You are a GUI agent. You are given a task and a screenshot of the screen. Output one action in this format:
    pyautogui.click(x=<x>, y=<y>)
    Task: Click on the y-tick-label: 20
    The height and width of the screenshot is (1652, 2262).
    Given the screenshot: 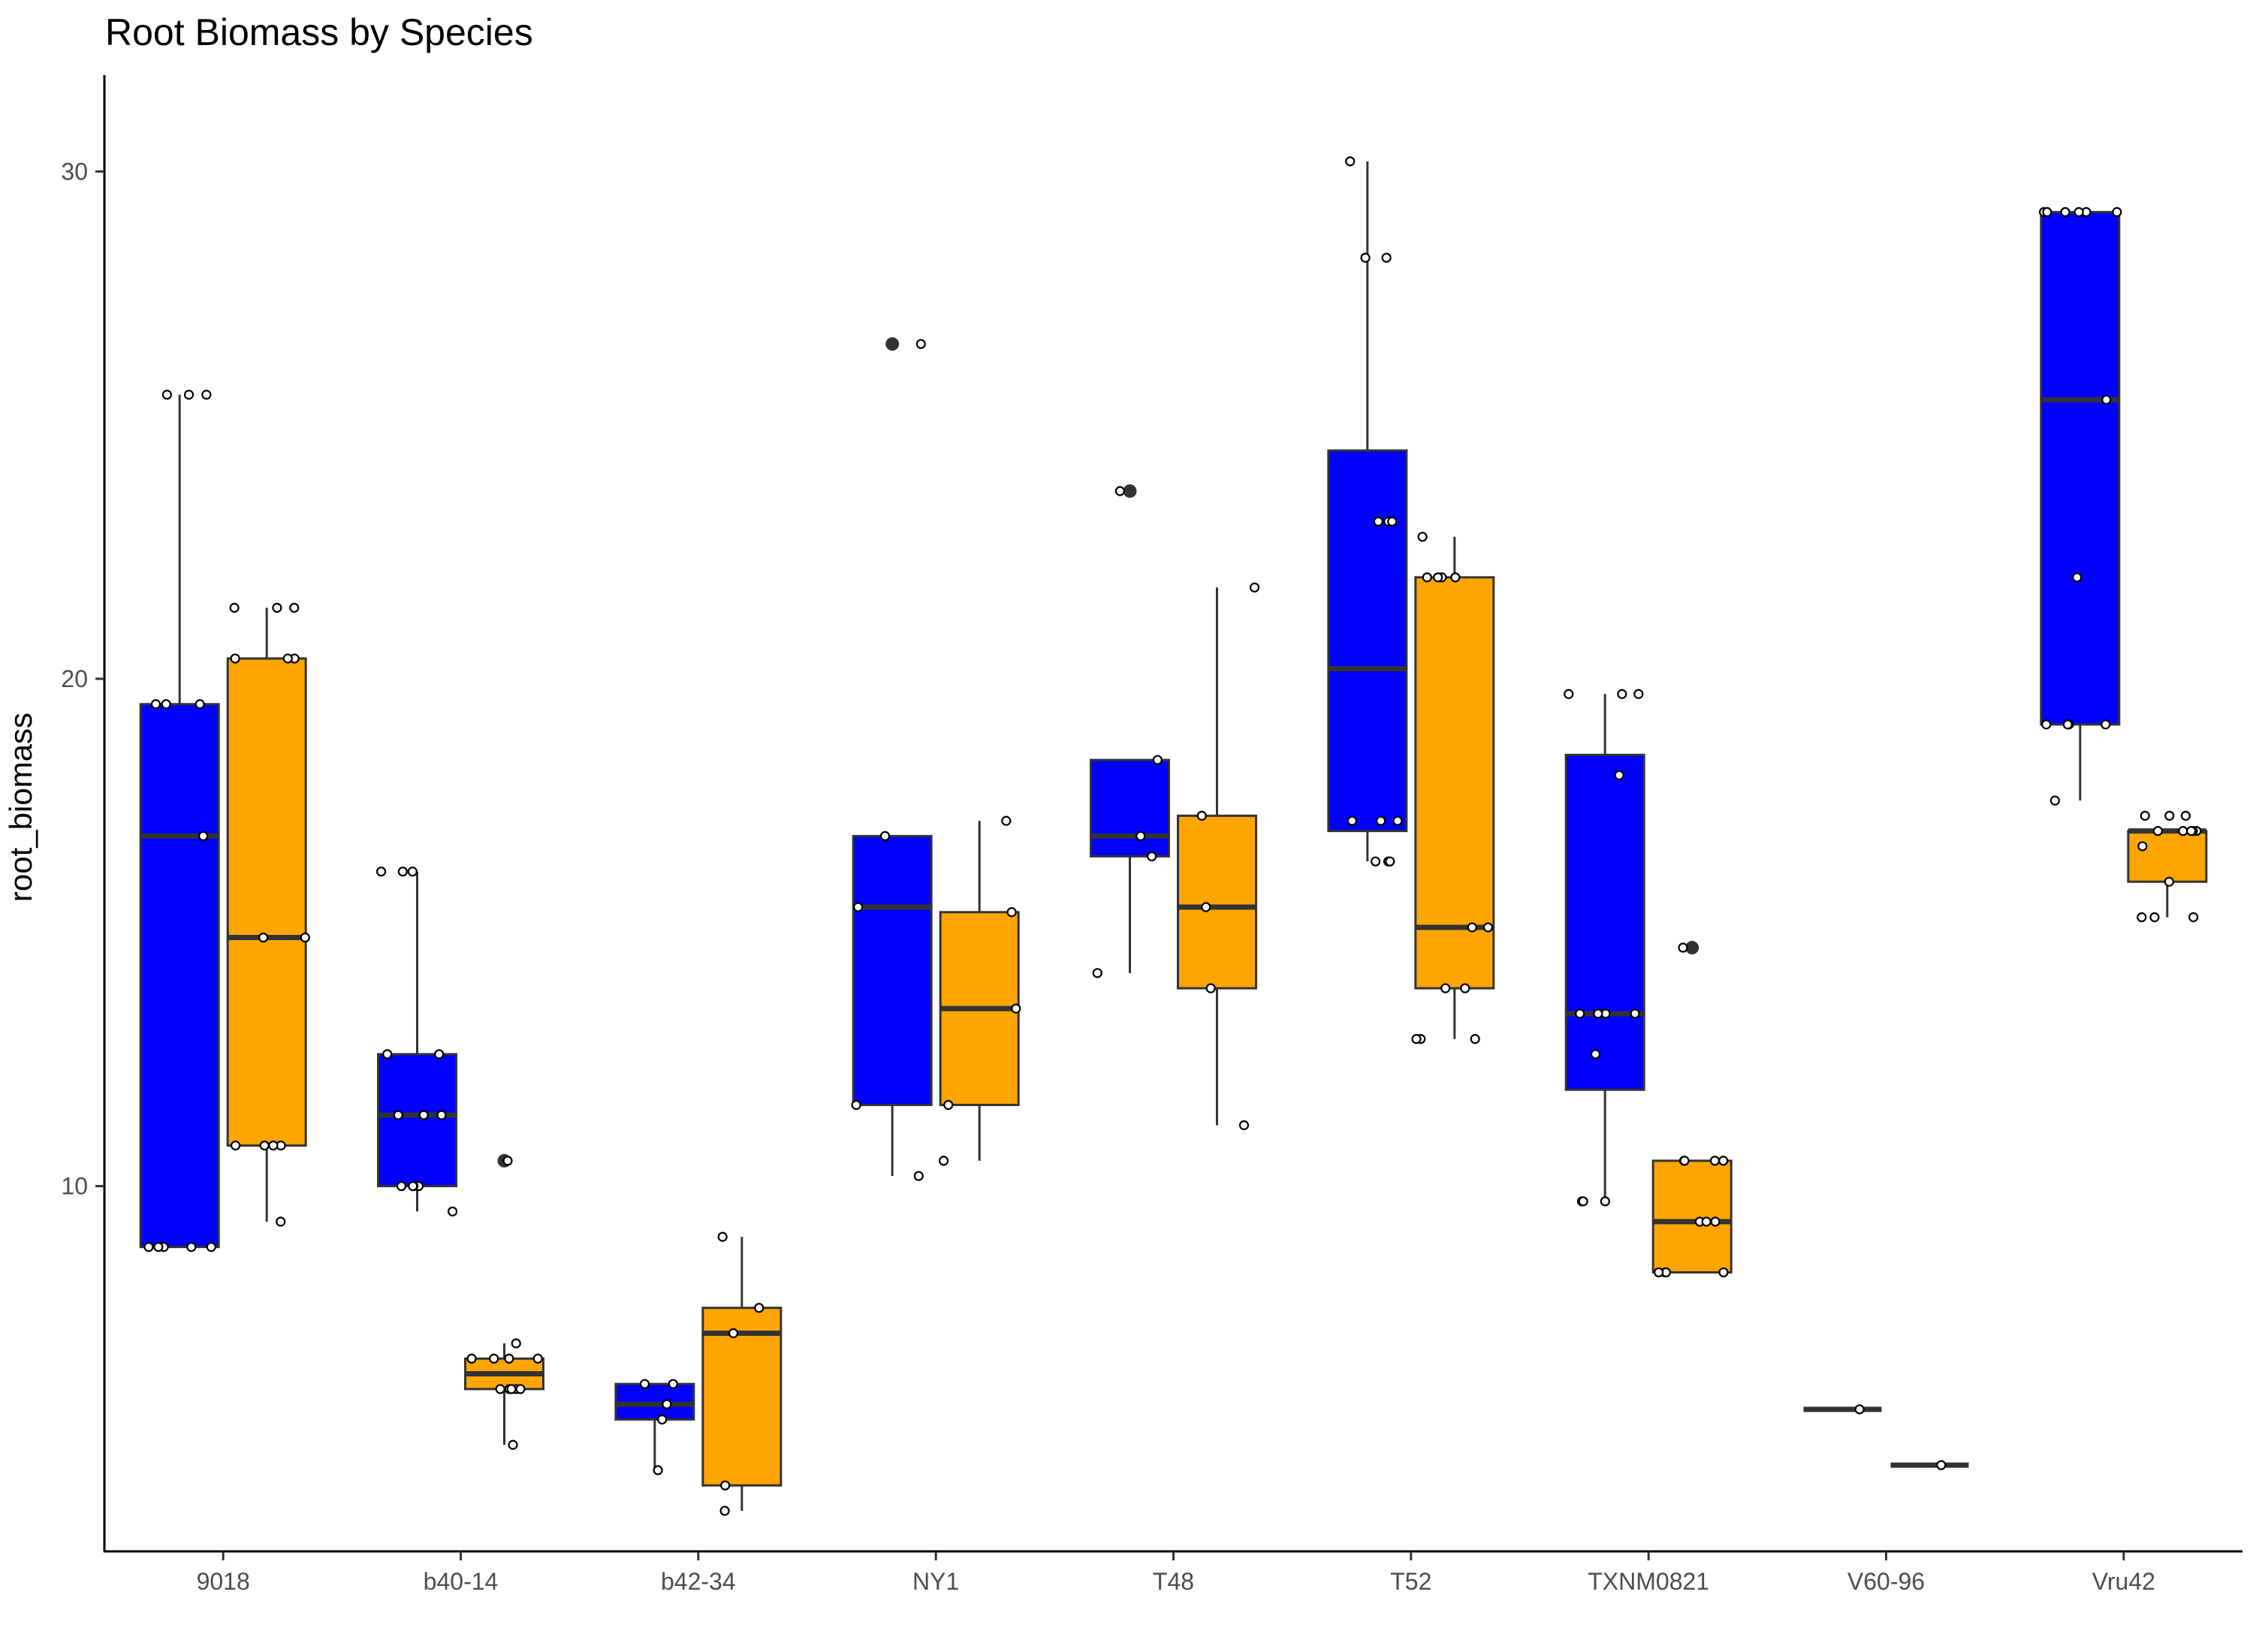 What is the action you would take?
    pyautogui.click(x=74, y=678)
    